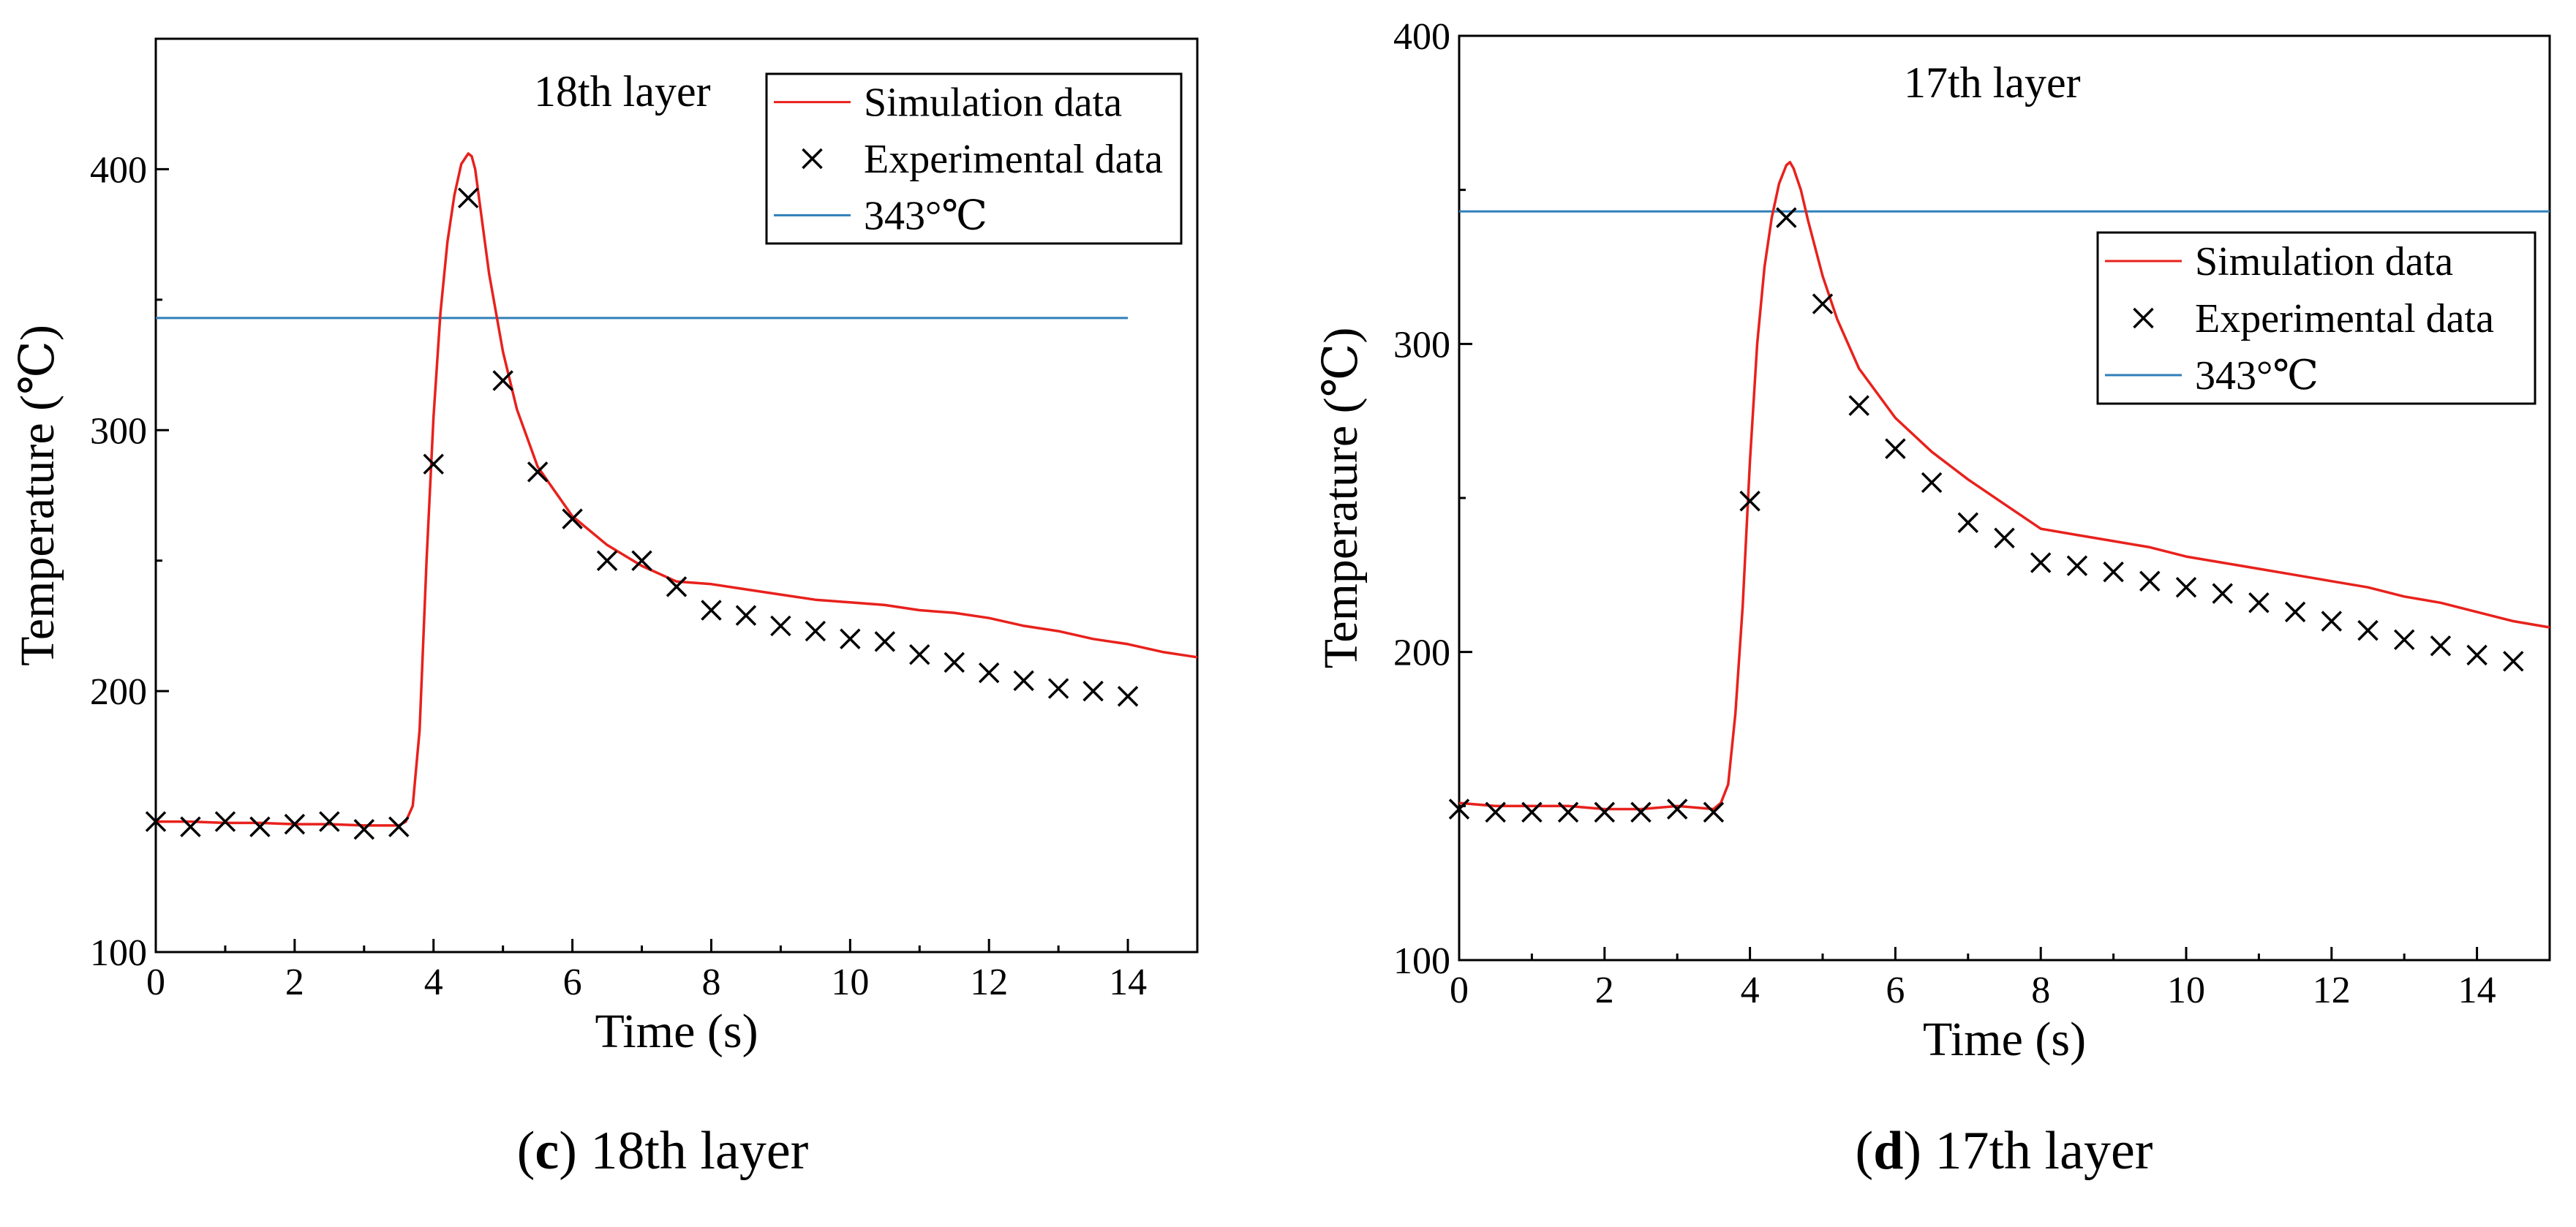 The image size is (2576, 1227). I want to click on panel-c-title: 18th layer, so click(622, 92).